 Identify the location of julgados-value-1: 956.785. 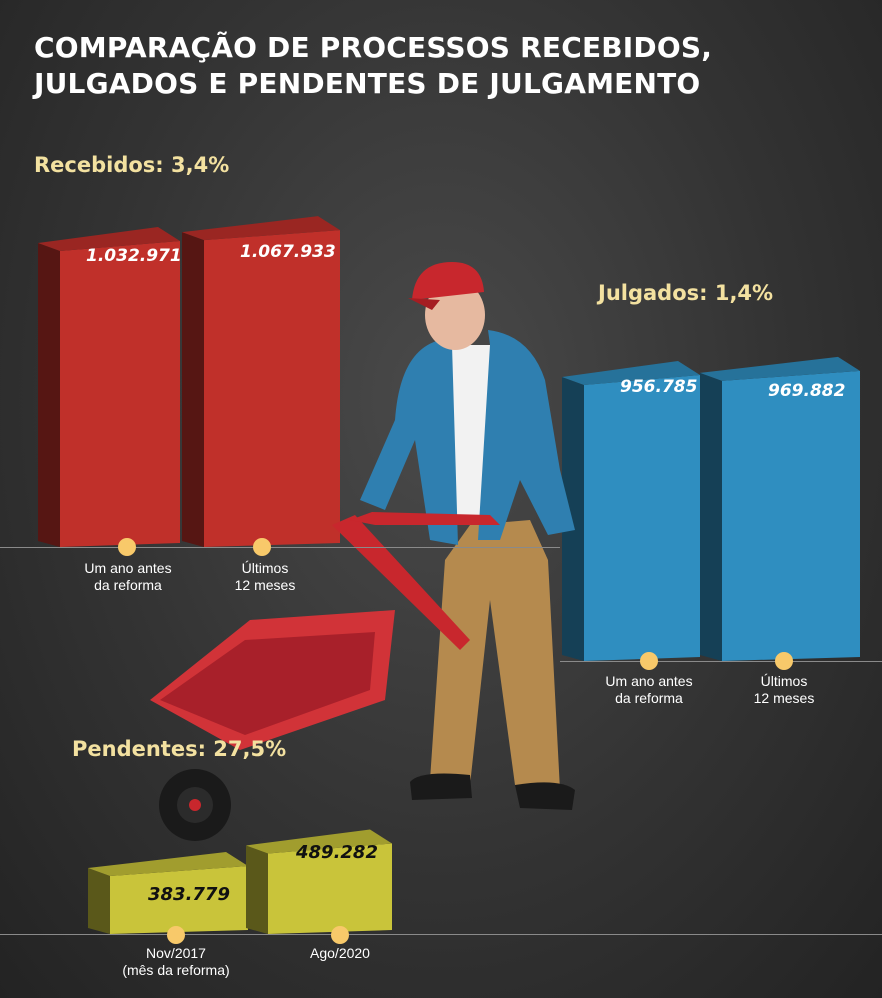
(659, 387).